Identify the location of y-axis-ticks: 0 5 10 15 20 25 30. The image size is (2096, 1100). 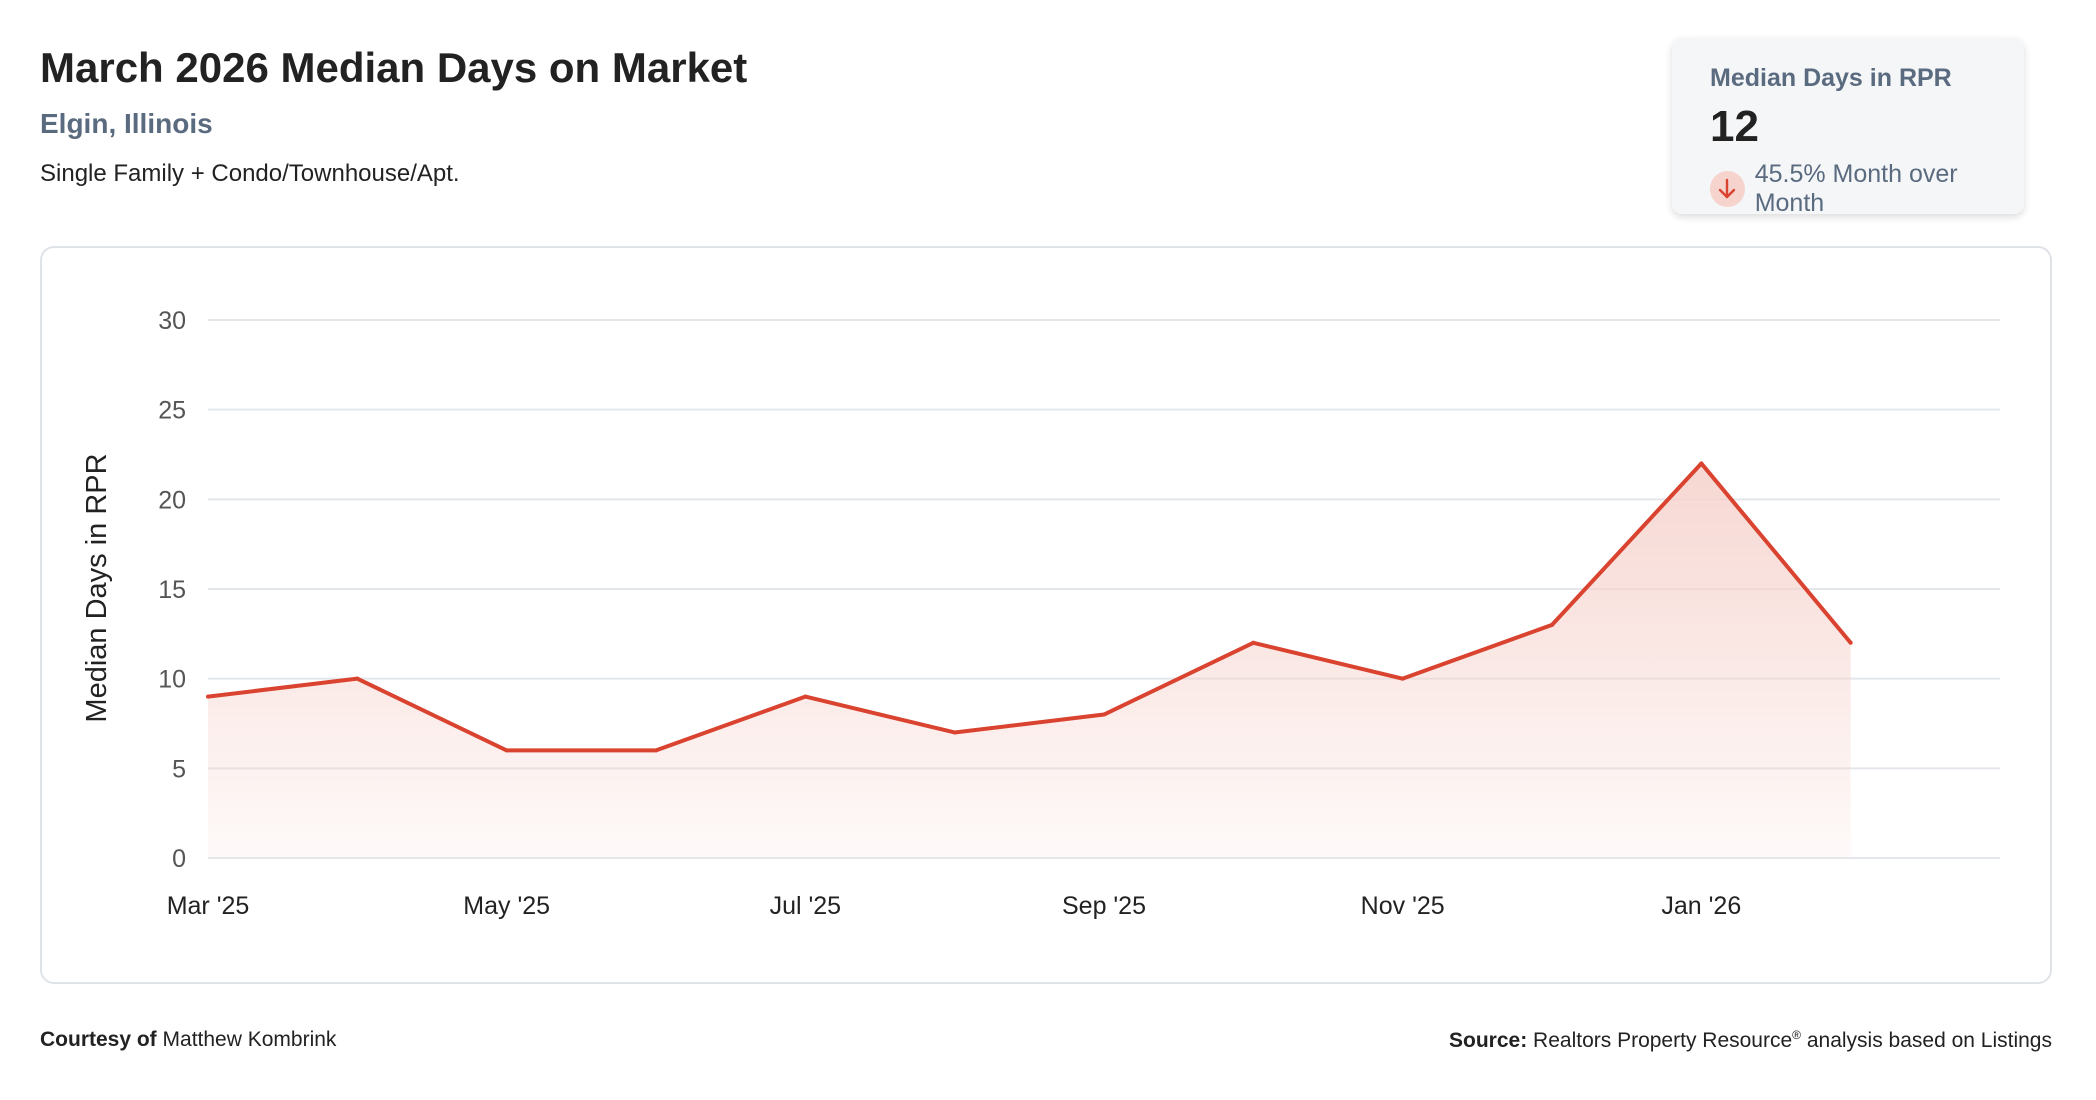
(172, 590).